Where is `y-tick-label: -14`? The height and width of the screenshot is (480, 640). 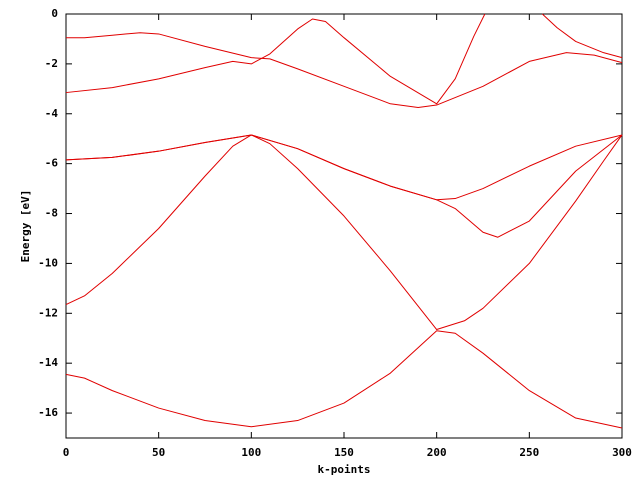
y-tick-label: -14 is located at coordinates (48, 362).